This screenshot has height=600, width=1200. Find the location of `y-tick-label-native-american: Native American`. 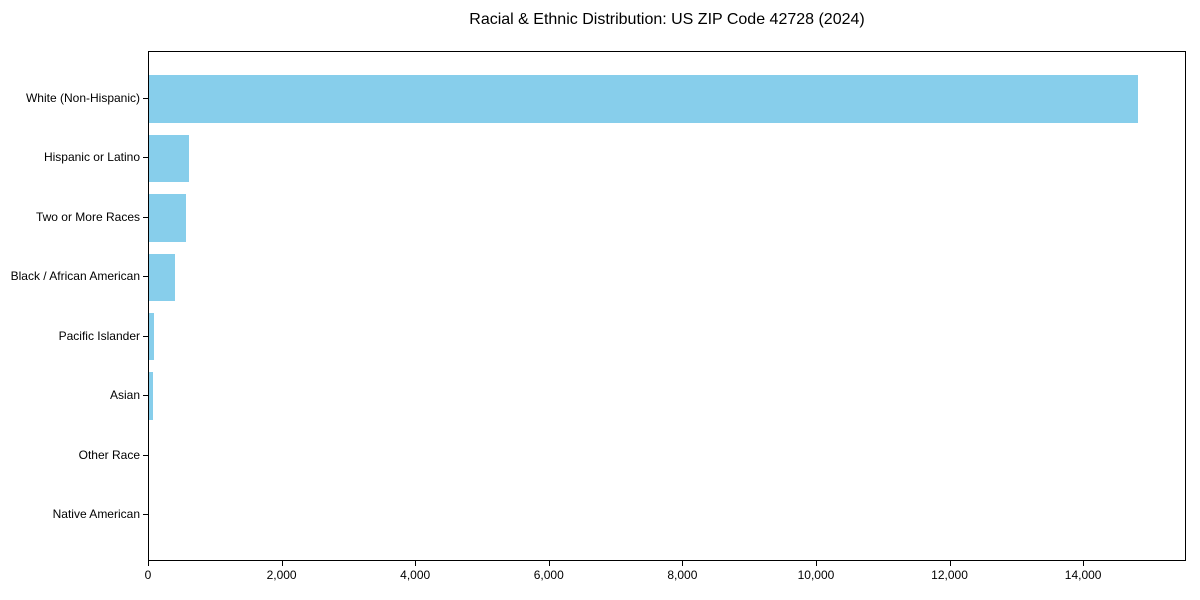

y-tick-label-native-american: Native American is located at coordinates (96, 514).